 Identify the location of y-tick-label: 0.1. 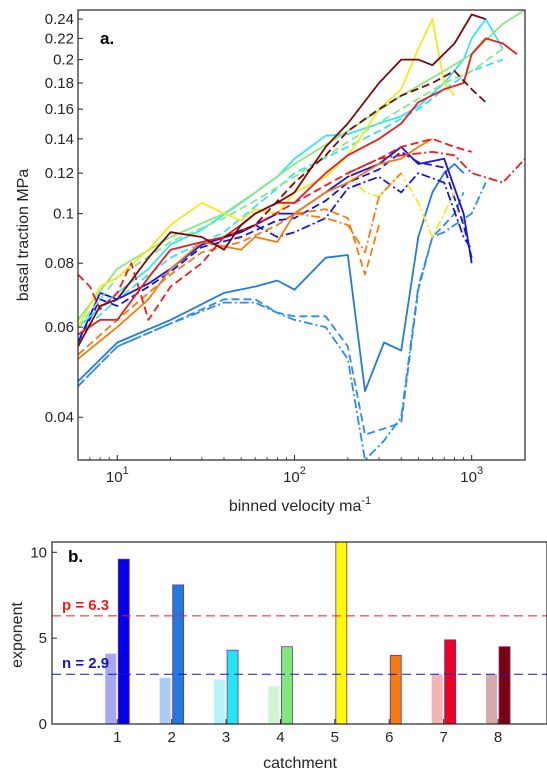
(63, 214).